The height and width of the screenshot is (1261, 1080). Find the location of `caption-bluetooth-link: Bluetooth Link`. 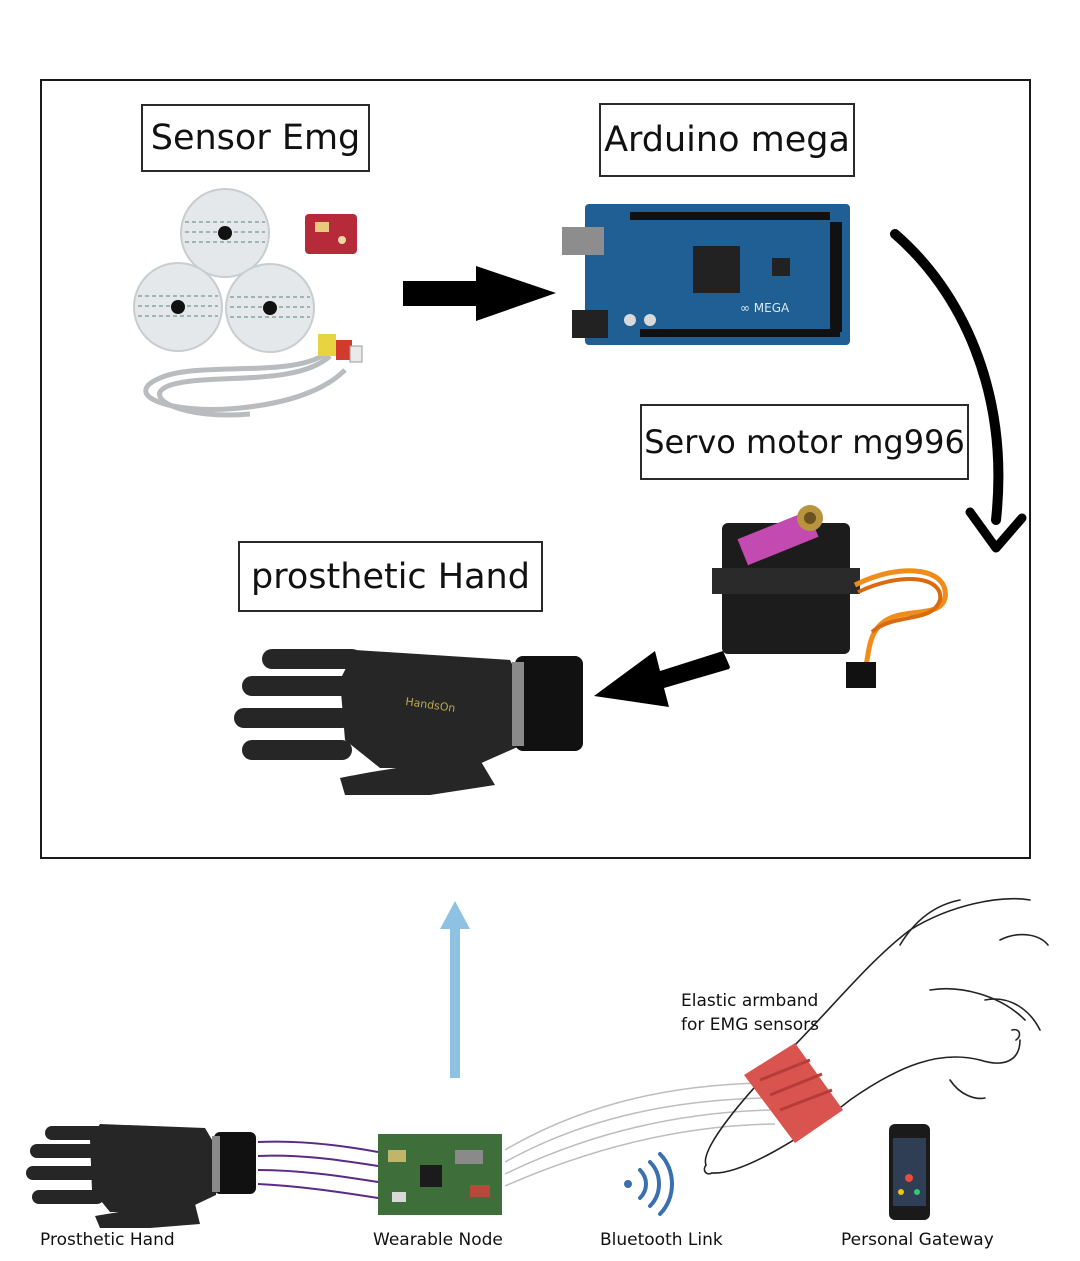

caption-bluetooth-link: Bluetooth Link is located at coordinates (661, 1240).